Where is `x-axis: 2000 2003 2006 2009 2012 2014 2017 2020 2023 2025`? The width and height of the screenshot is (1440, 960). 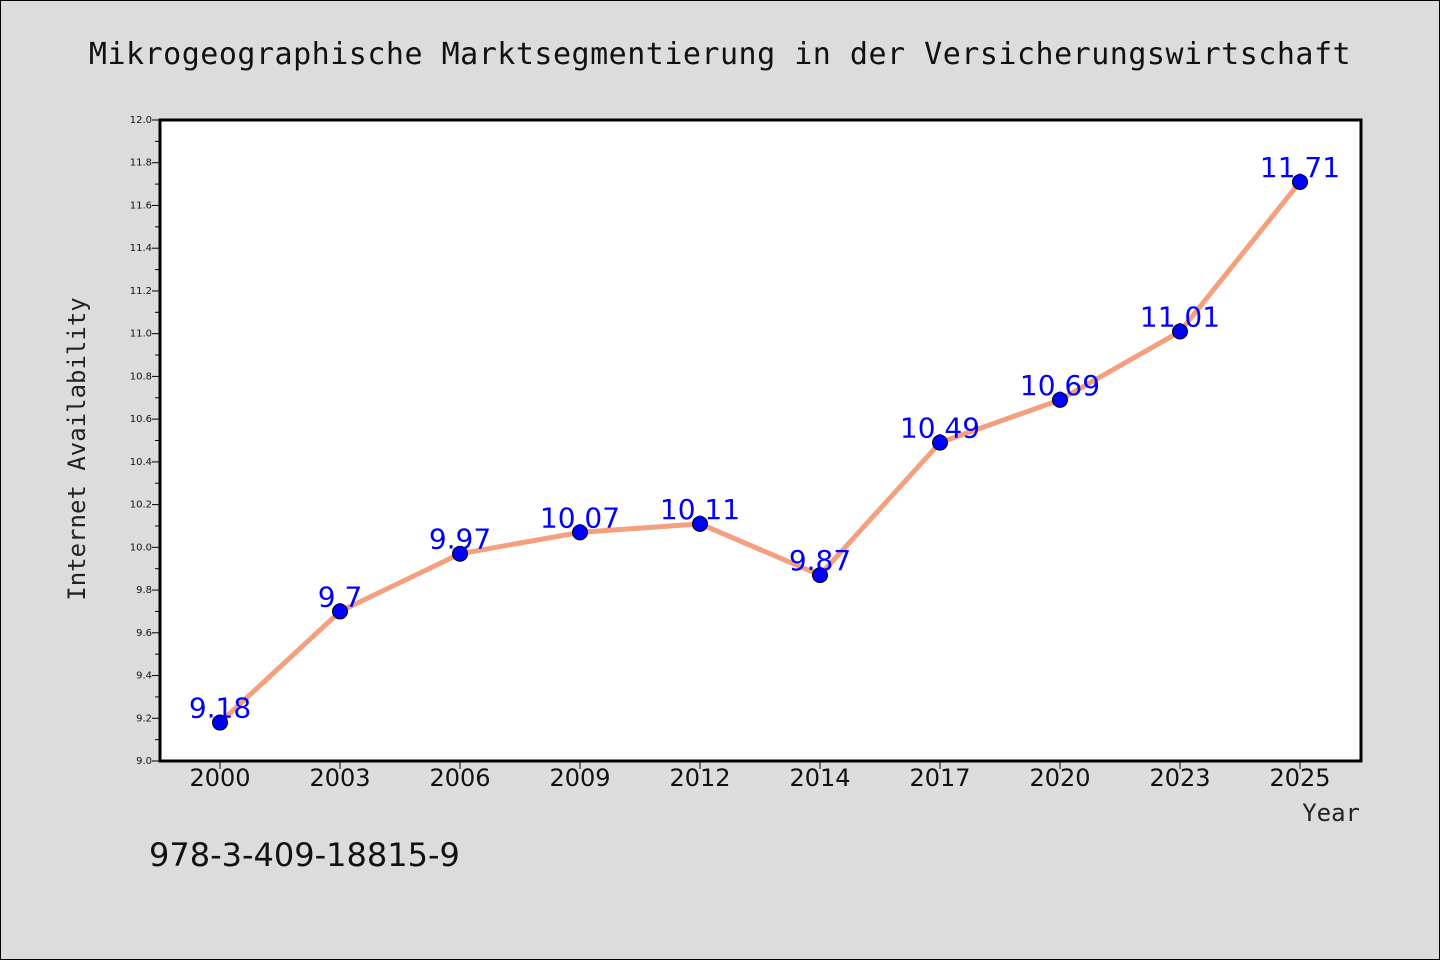 x-axis: 2000 2003 2006 2009 2012 2014 2017 2020 2023 2025 is located at coordinates (760, 776).